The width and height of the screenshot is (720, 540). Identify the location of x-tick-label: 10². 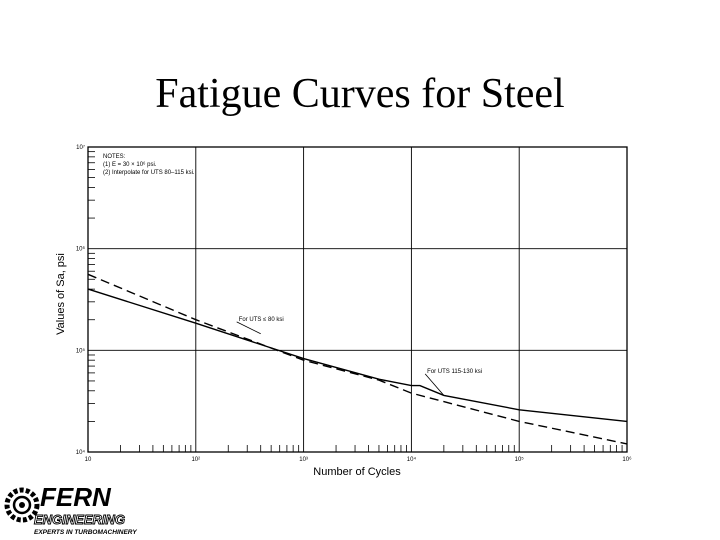
(195, 460).